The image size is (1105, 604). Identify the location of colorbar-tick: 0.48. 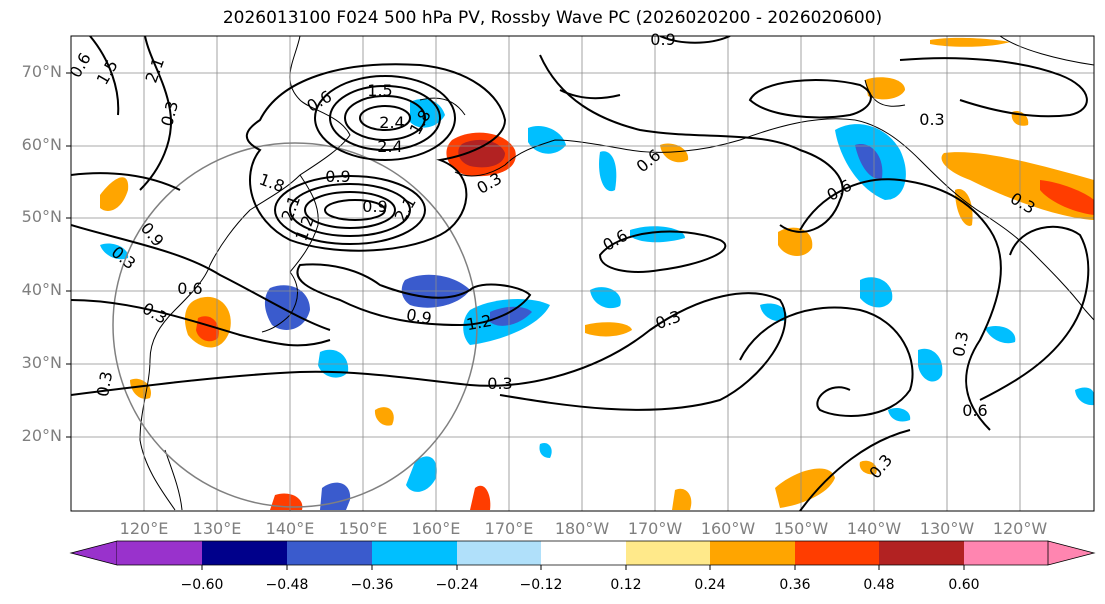
(879, 585).